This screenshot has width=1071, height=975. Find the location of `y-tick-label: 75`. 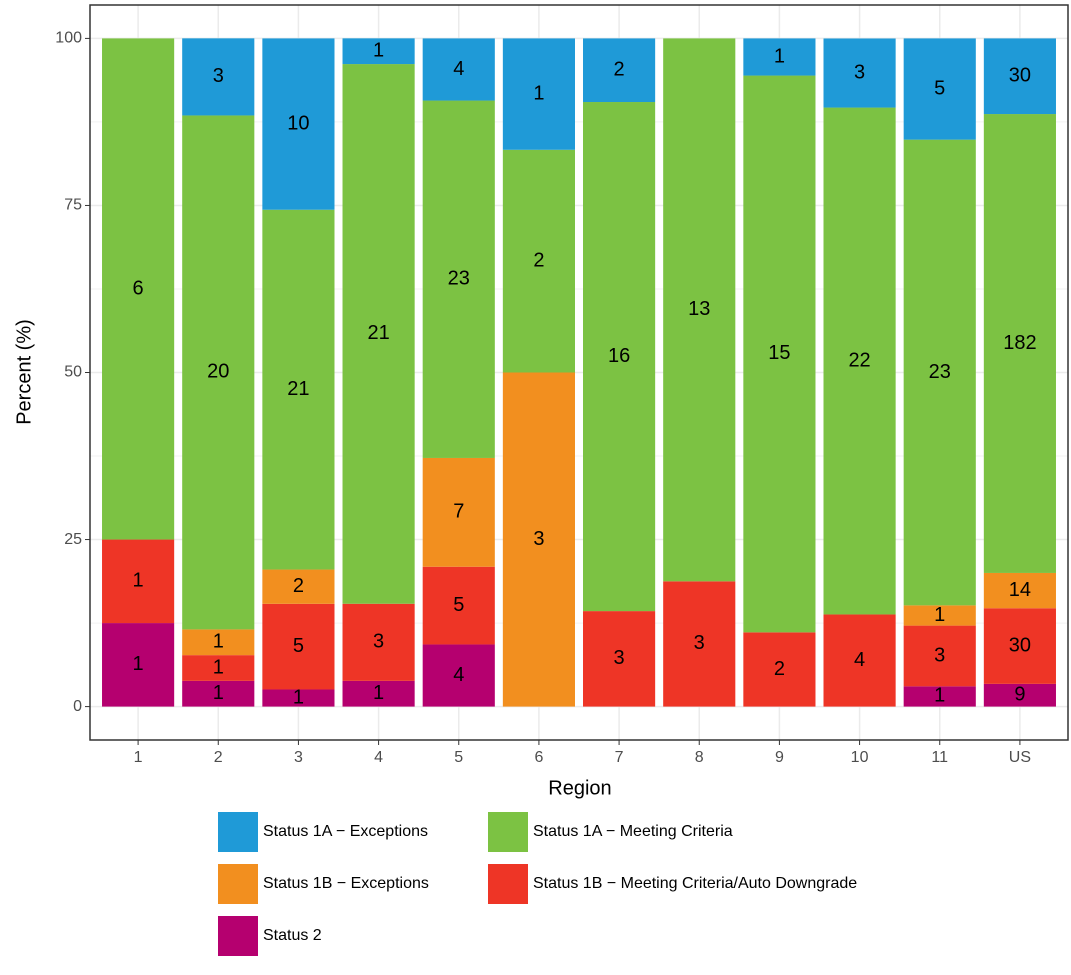

y-tick-label: 75 is located at coordinates (73, 205).